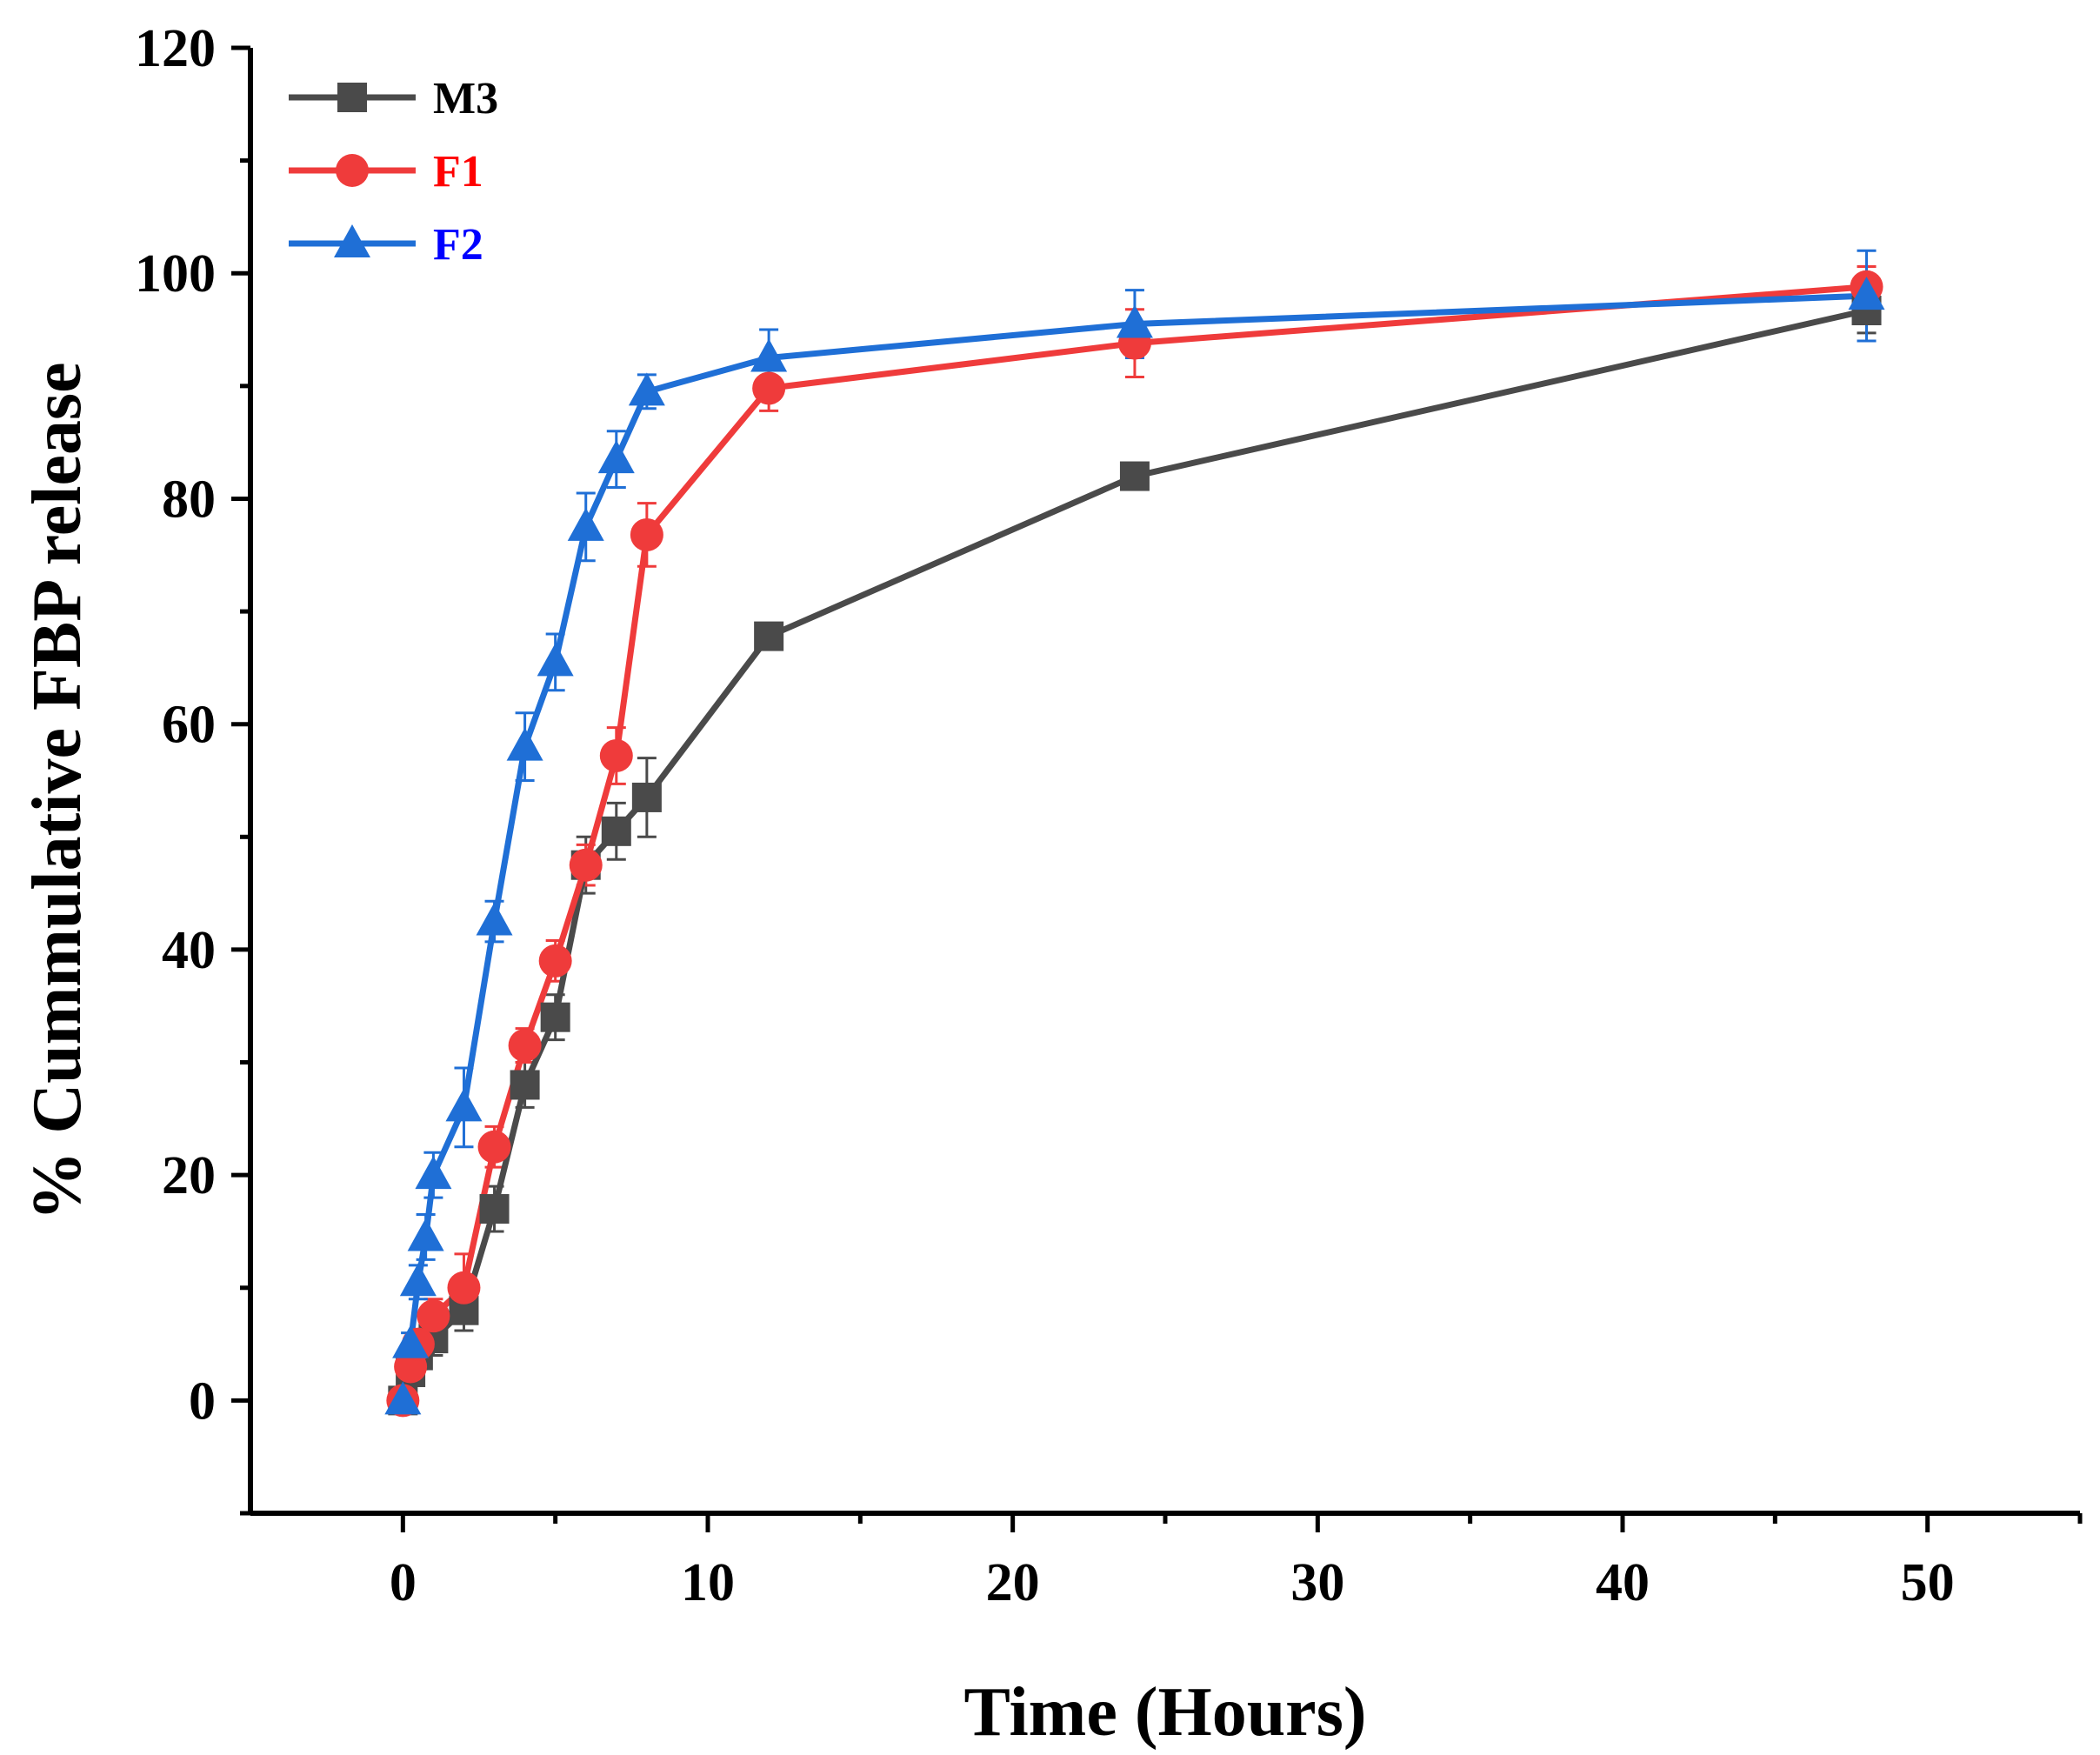  What do you see at coordinates (465, 98) in the screenshot?
I see `legend-label-m3: M3` at bounding box center [465, 98].